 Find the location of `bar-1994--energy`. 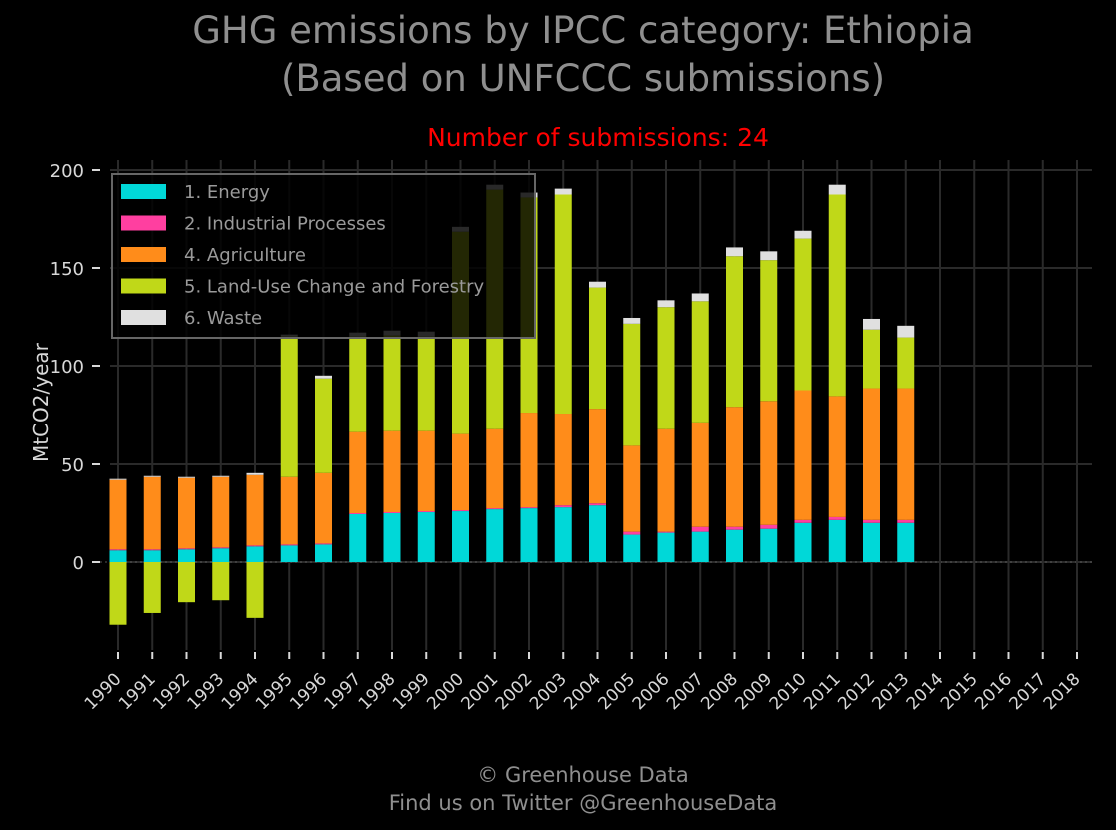

bar-1994--energy is located at coordinates (255, 554).